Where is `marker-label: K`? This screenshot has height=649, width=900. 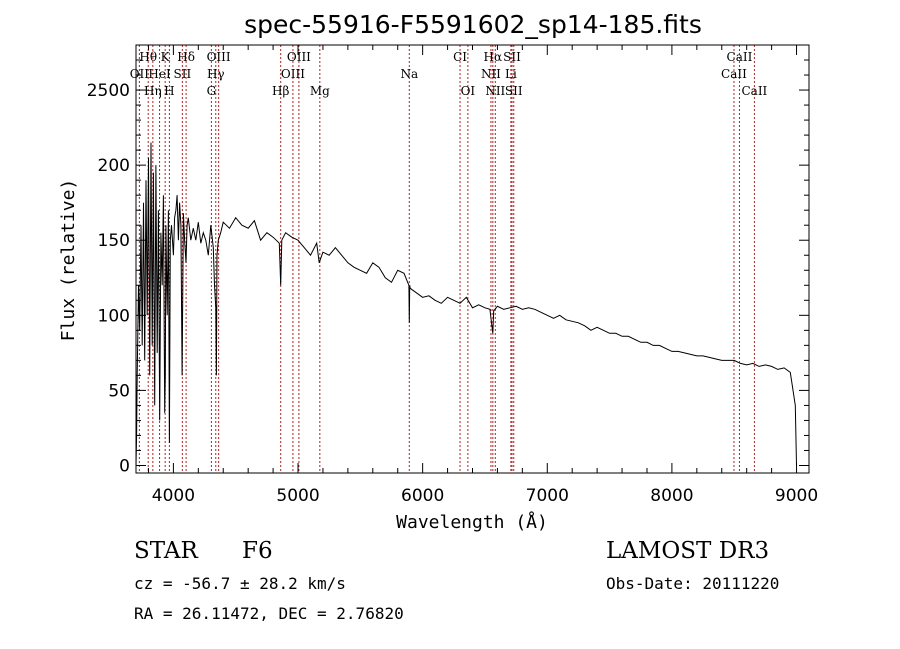 marker-label: K is located at coordinates (166, 57).